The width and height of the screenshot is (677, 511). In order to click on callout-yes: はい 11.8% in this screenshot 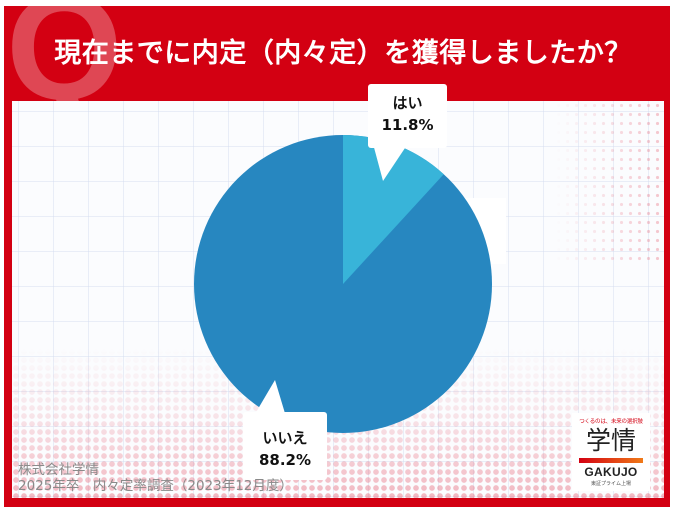, I will do `click(407, 116)`.